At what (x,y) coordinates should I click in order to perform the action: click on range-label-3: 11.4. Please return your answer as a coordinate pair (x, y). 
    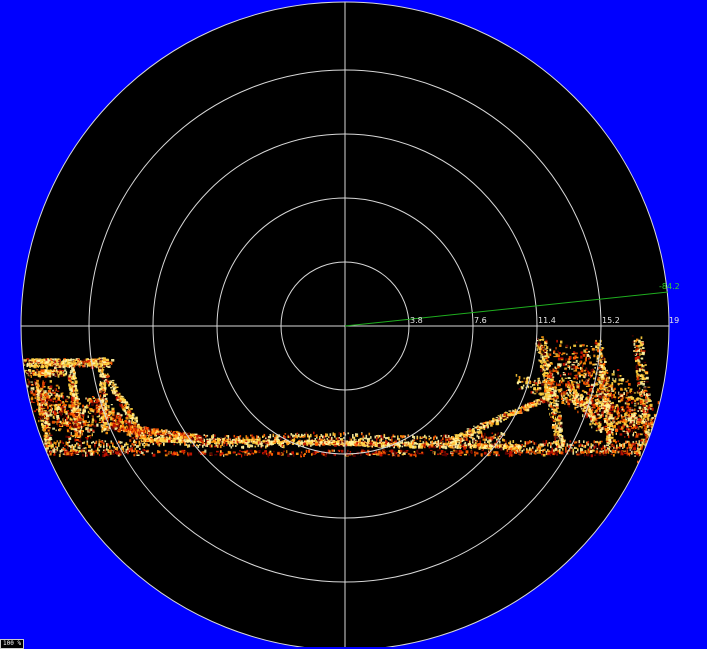
    Looking at the image, I should click on (547, 320).